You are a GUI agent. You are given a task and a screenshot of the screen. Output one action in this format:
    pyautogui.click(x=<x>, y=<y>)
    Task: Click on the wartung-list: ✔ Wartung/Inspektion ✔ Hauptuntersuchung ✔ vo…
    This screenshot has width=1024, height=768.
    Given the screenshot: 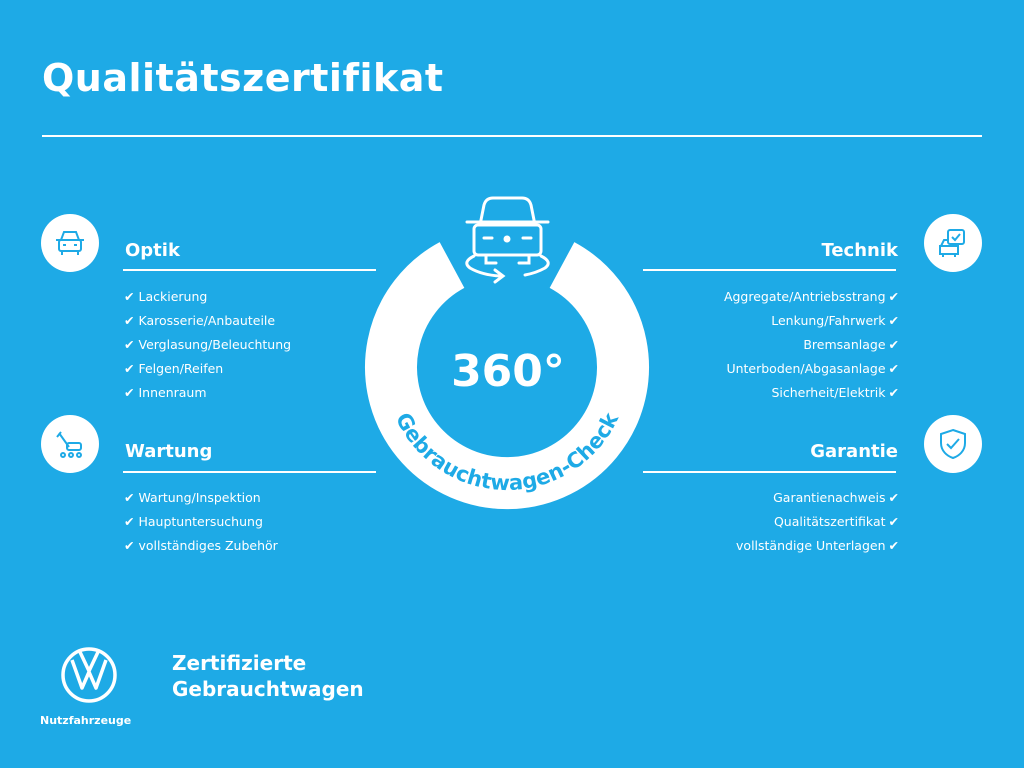 What is the action you would take?
    pyautogui.click(x=201, y=522)
    